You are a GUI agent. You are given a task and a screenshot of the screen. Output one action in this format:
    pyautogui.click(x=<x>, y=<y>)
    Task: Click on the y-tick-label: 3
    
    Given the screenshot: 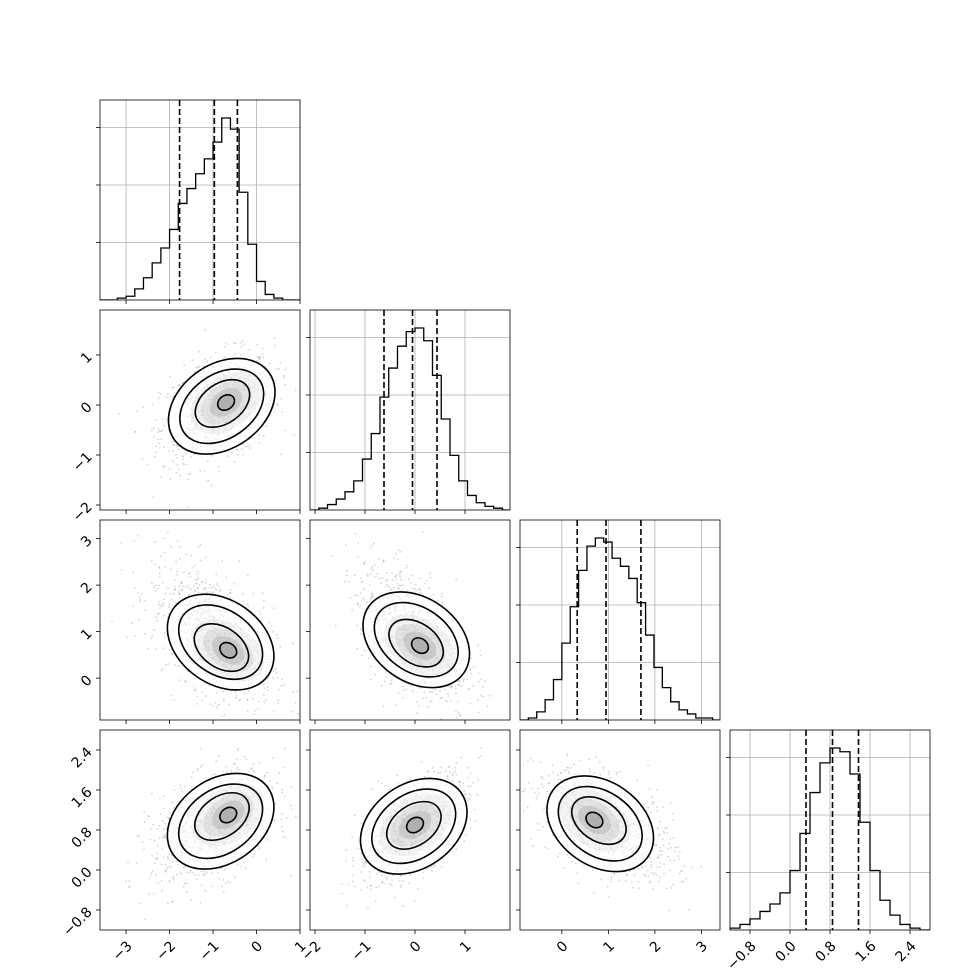 What is the action you would take?
    pyautogui.click(x=87, y=542)
    